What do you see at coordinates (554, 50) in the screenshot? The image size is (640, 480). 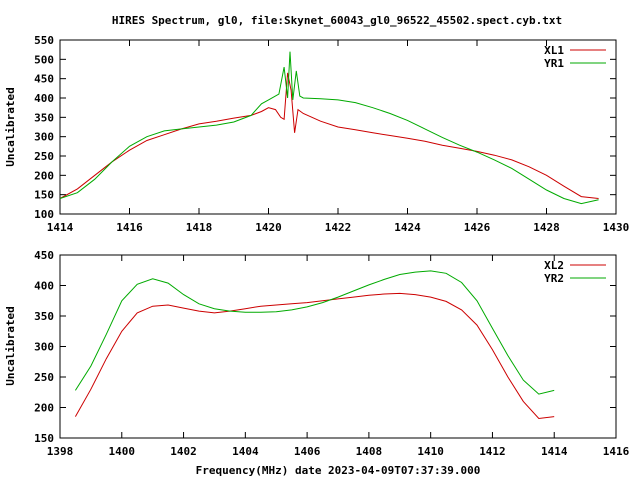 I see `legend-label-xl1: XL1` at bounding box center [554, 50].